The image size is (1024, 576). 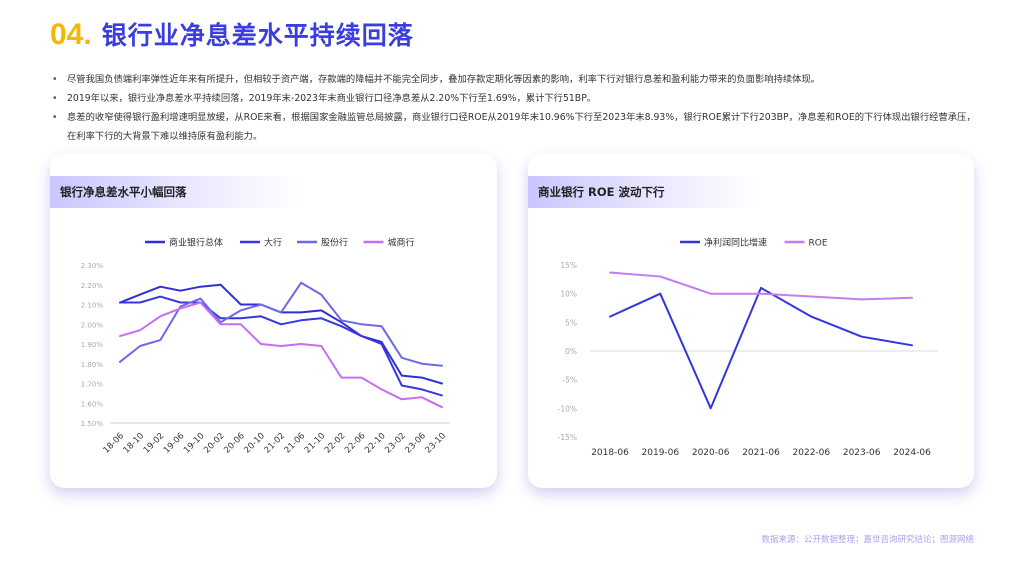 What do you see at coordinates (862, 453) in the screenshot?
I see `x-tick-label: 2023-06` at bounding box center [862, 453].